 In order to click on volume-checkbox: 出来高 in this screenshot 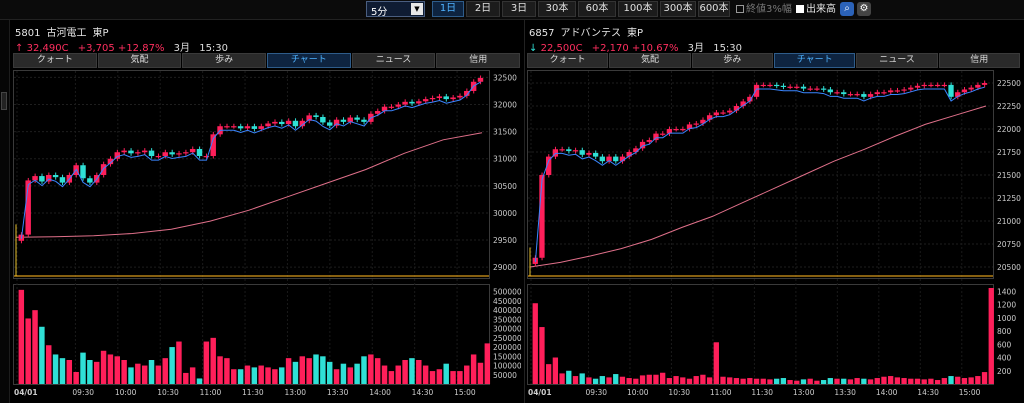, I will do `click(816, 10)`.